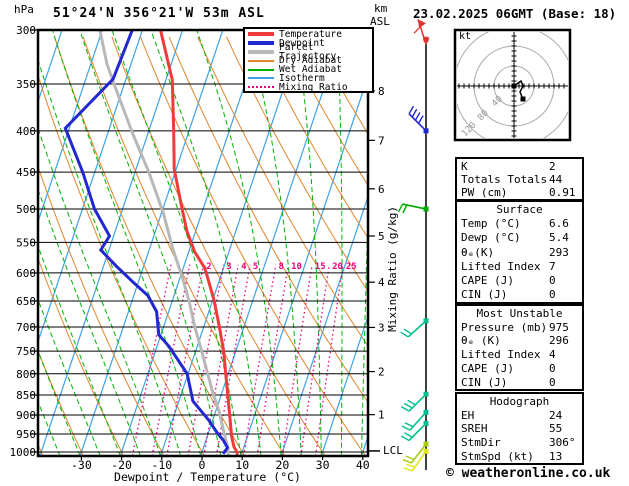 The width and height of the screenshot is (629, 486). Describe the element at coordinates (519, 313) in the screenshot. I see `table-section-header: Most Unstable` at that location.